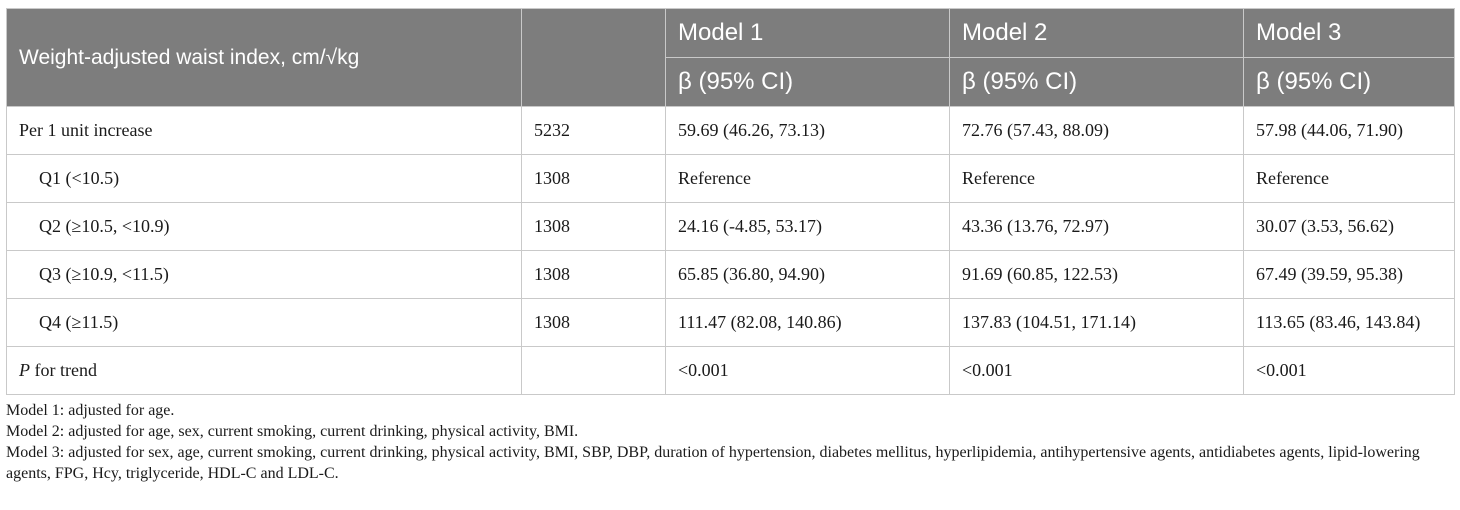 This screenshot has width=1460, height=510. What do you see at coordinates (1096, 370) in the screenshot?
I see `model-2-cell: <0.001` at bounding box center [1096, 370].